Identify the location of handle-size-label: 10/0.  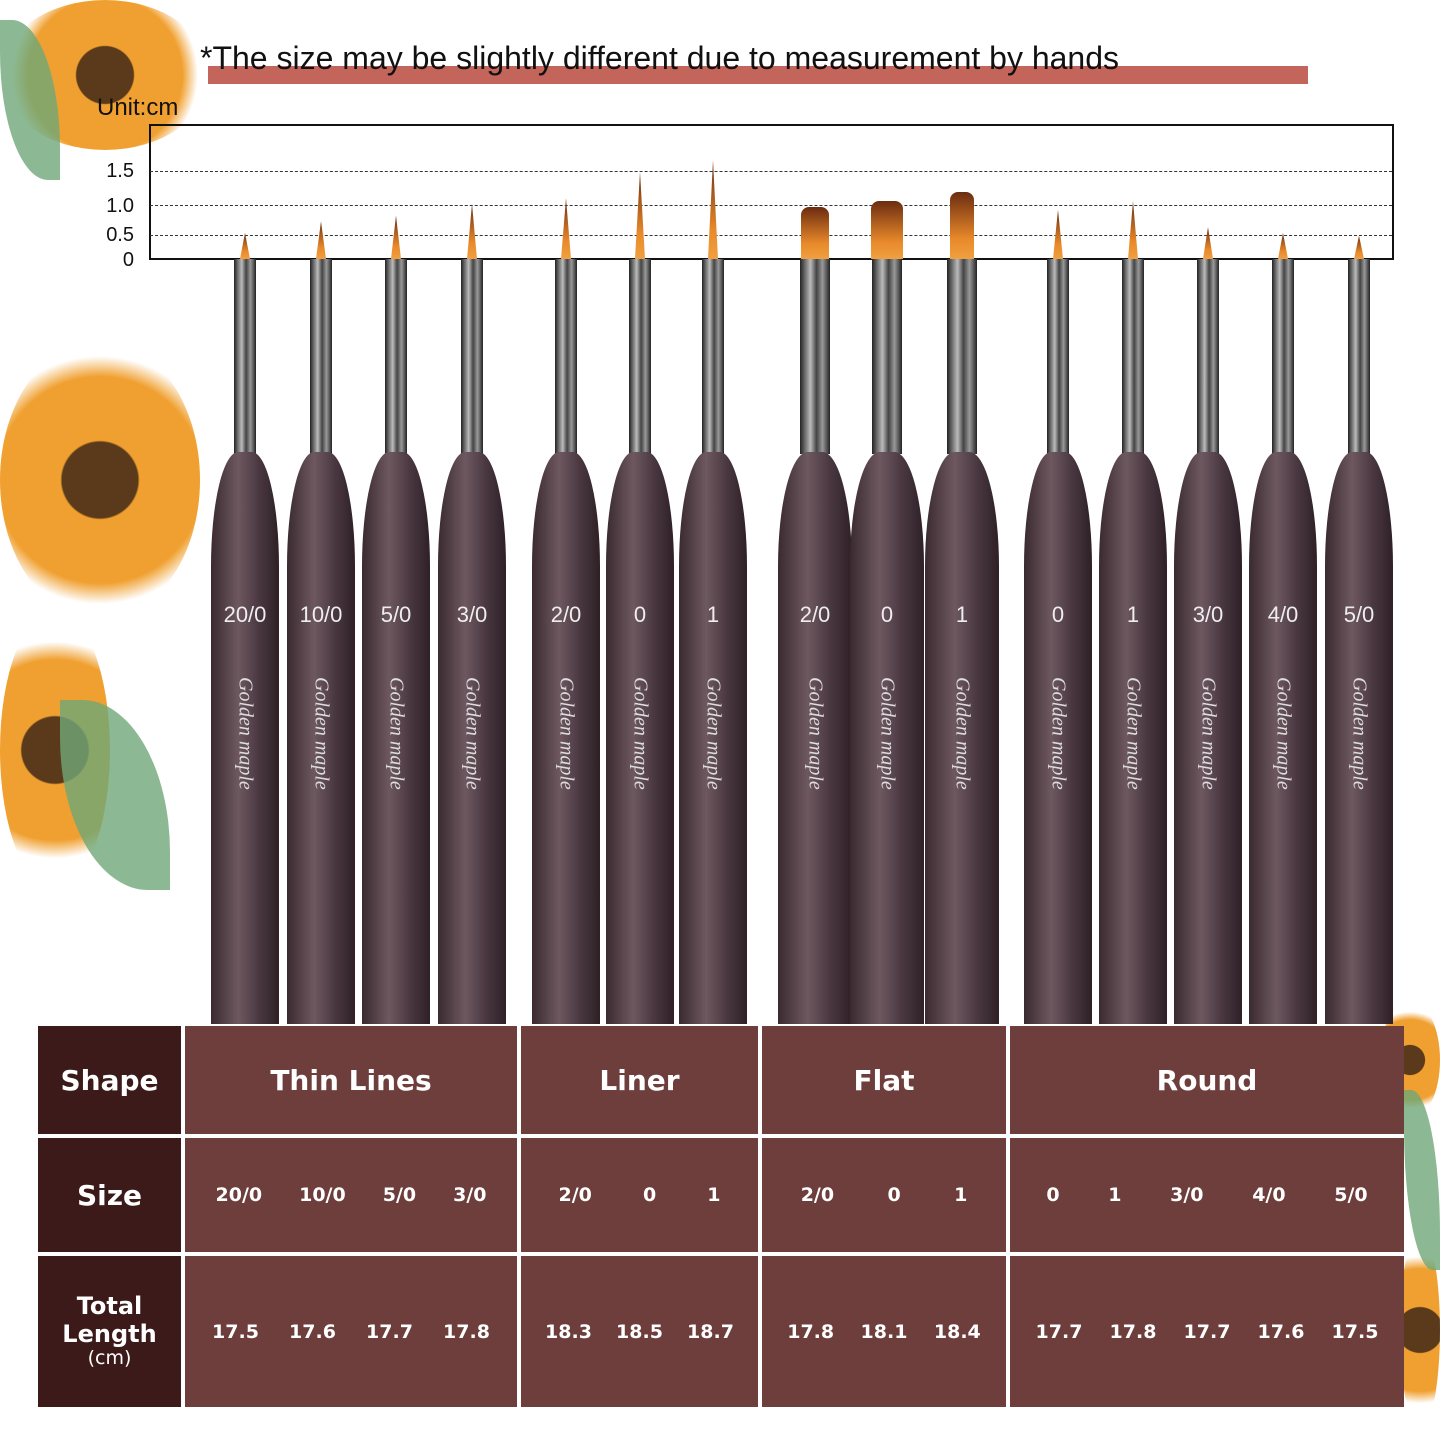
(321, 614).